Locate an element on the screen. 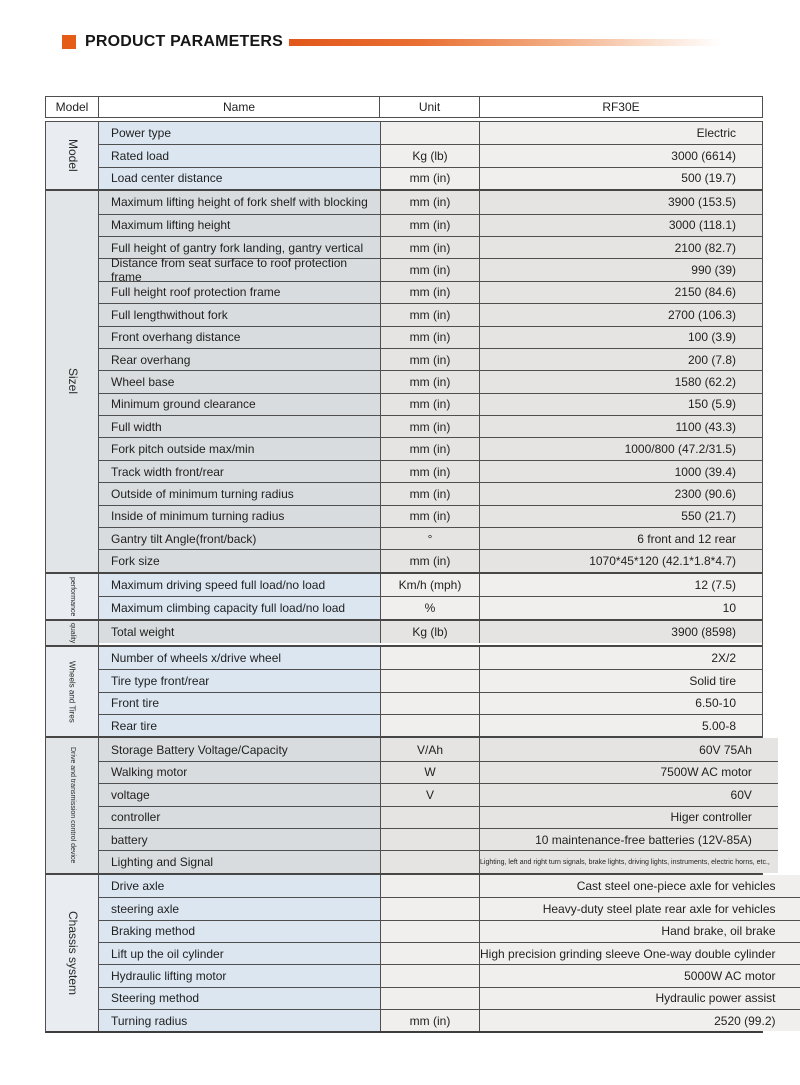 The height and width of the screenshot is (1085, 800). param-value-cell: Cast steel one-piece axle for vehicles is located at coordinates (640, 886).